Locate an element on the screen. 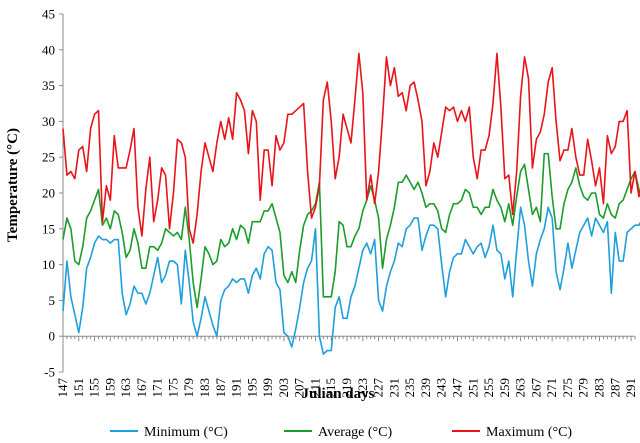  x-tick-label: 187 is located at coordinates (220, 388).